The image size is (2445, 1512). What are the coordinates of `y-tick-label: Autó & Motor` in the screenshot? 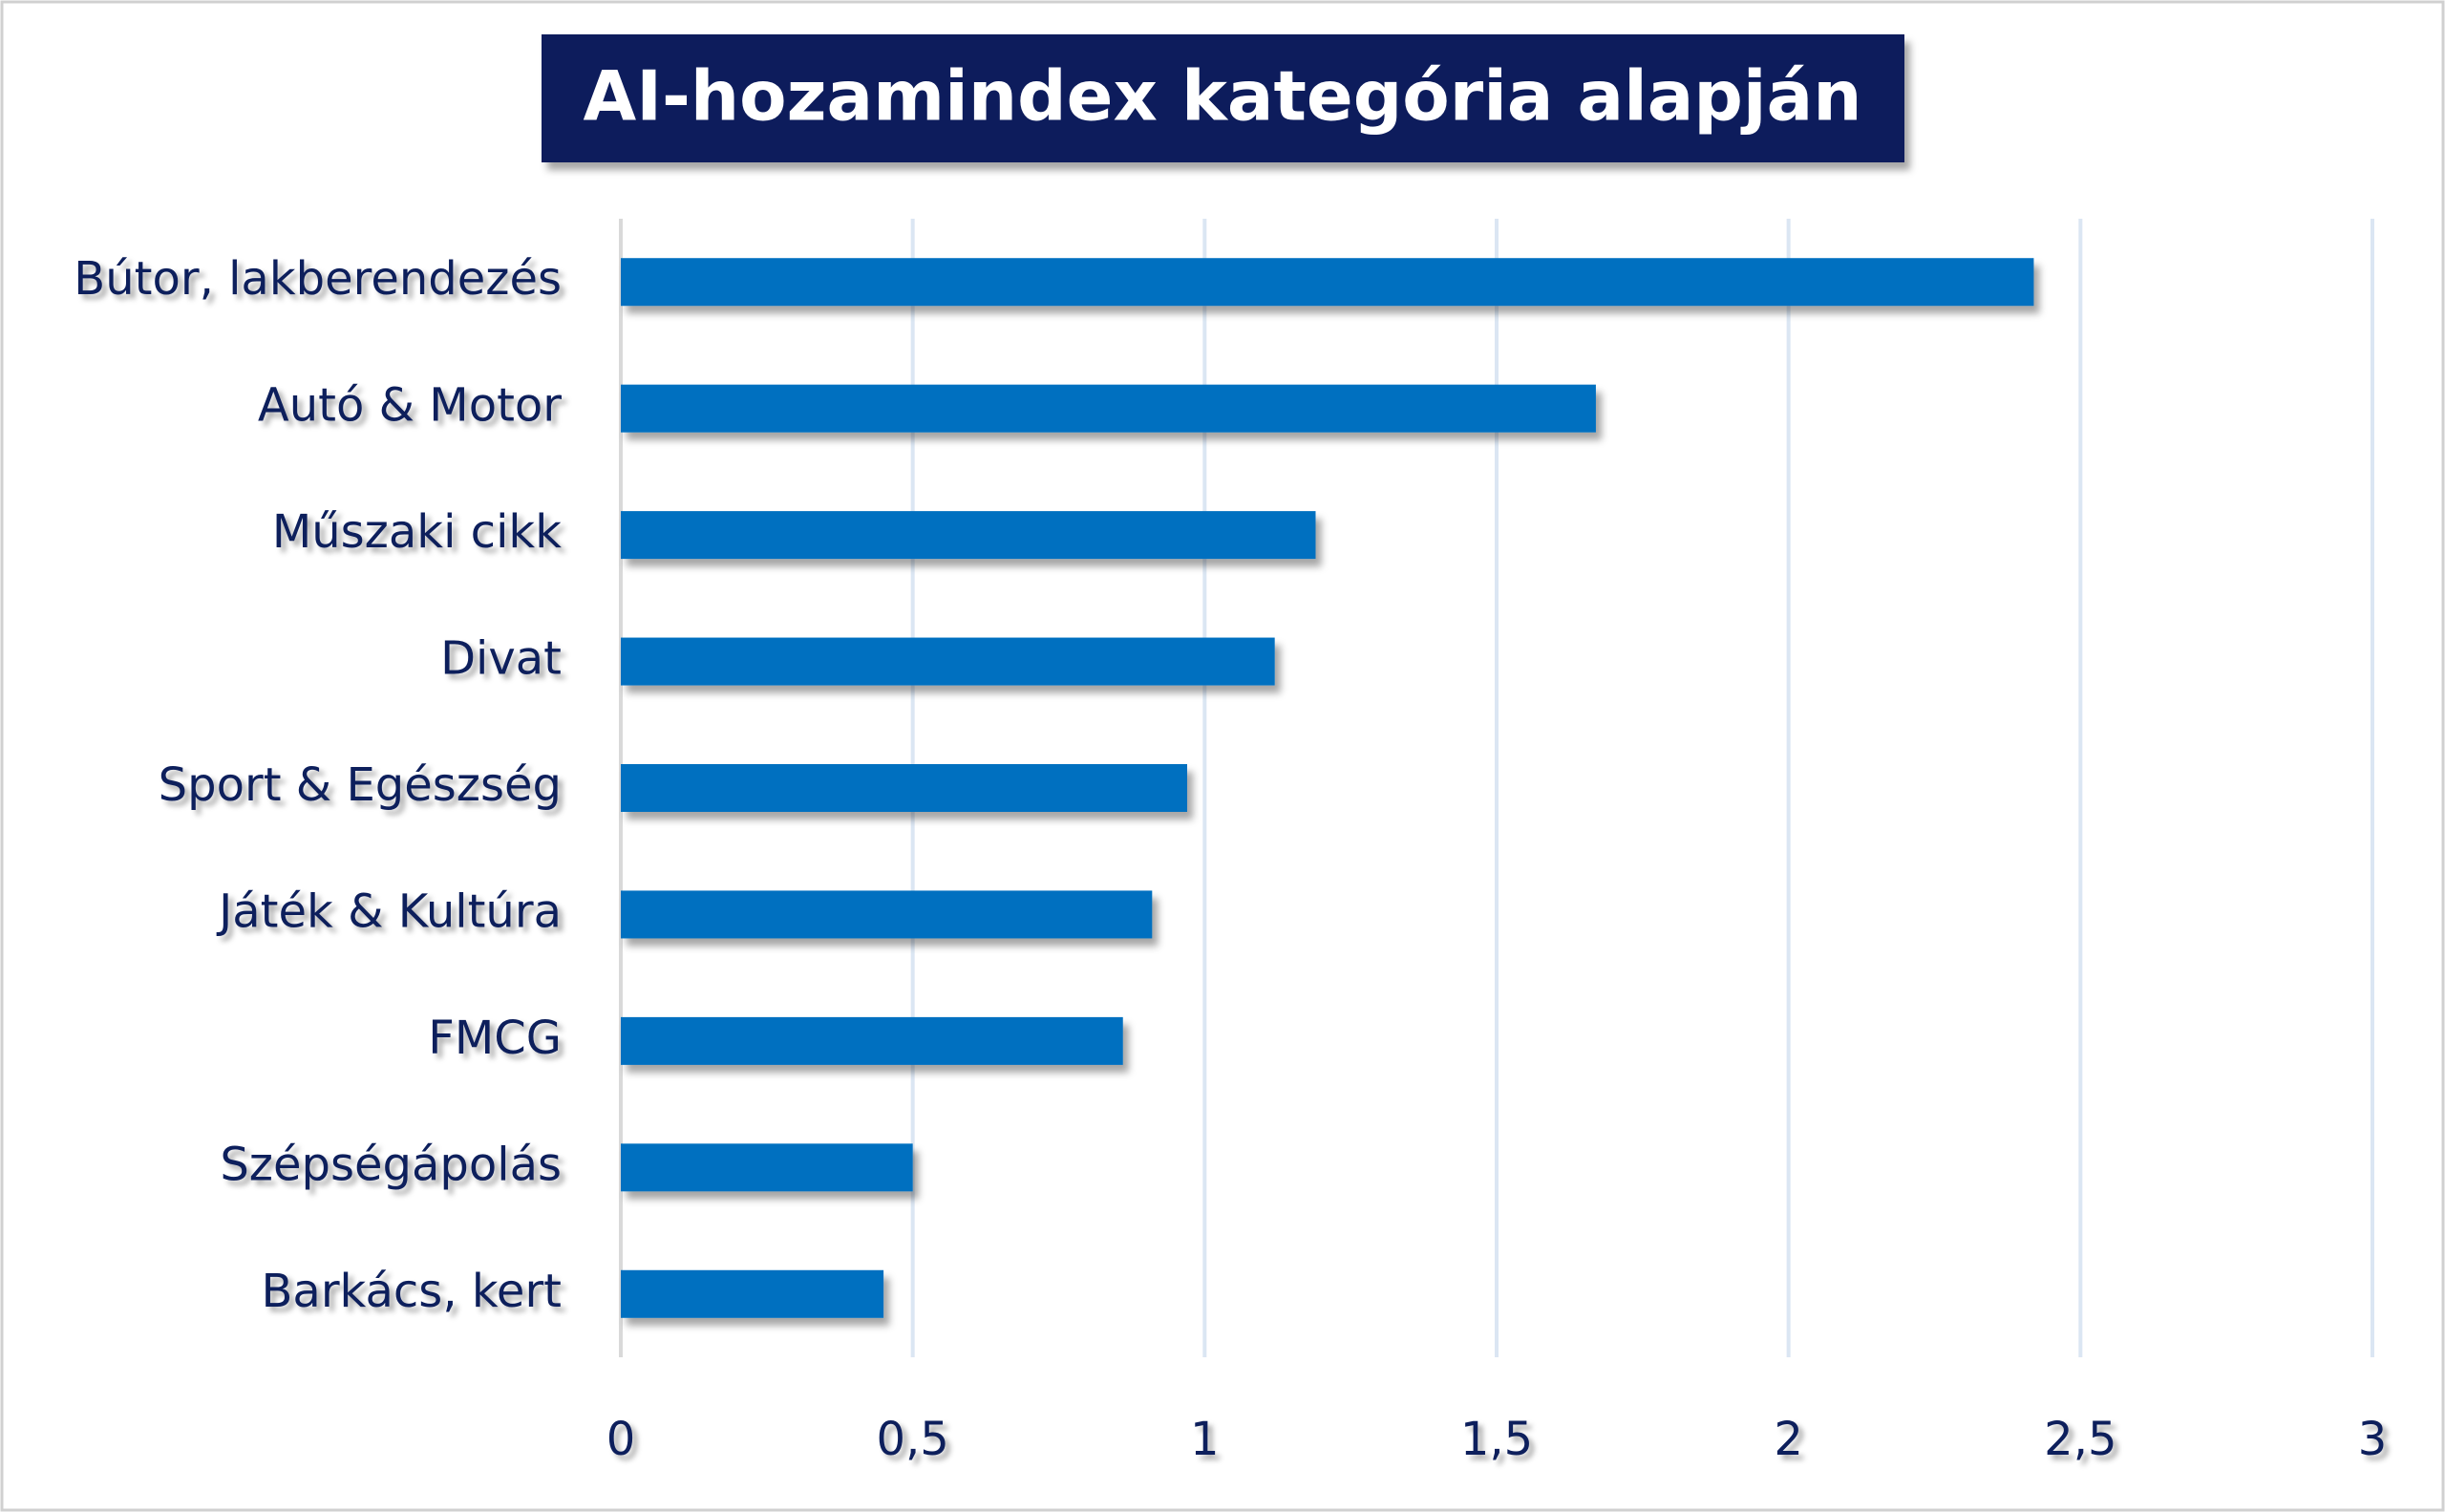 It's located at (410, 406).